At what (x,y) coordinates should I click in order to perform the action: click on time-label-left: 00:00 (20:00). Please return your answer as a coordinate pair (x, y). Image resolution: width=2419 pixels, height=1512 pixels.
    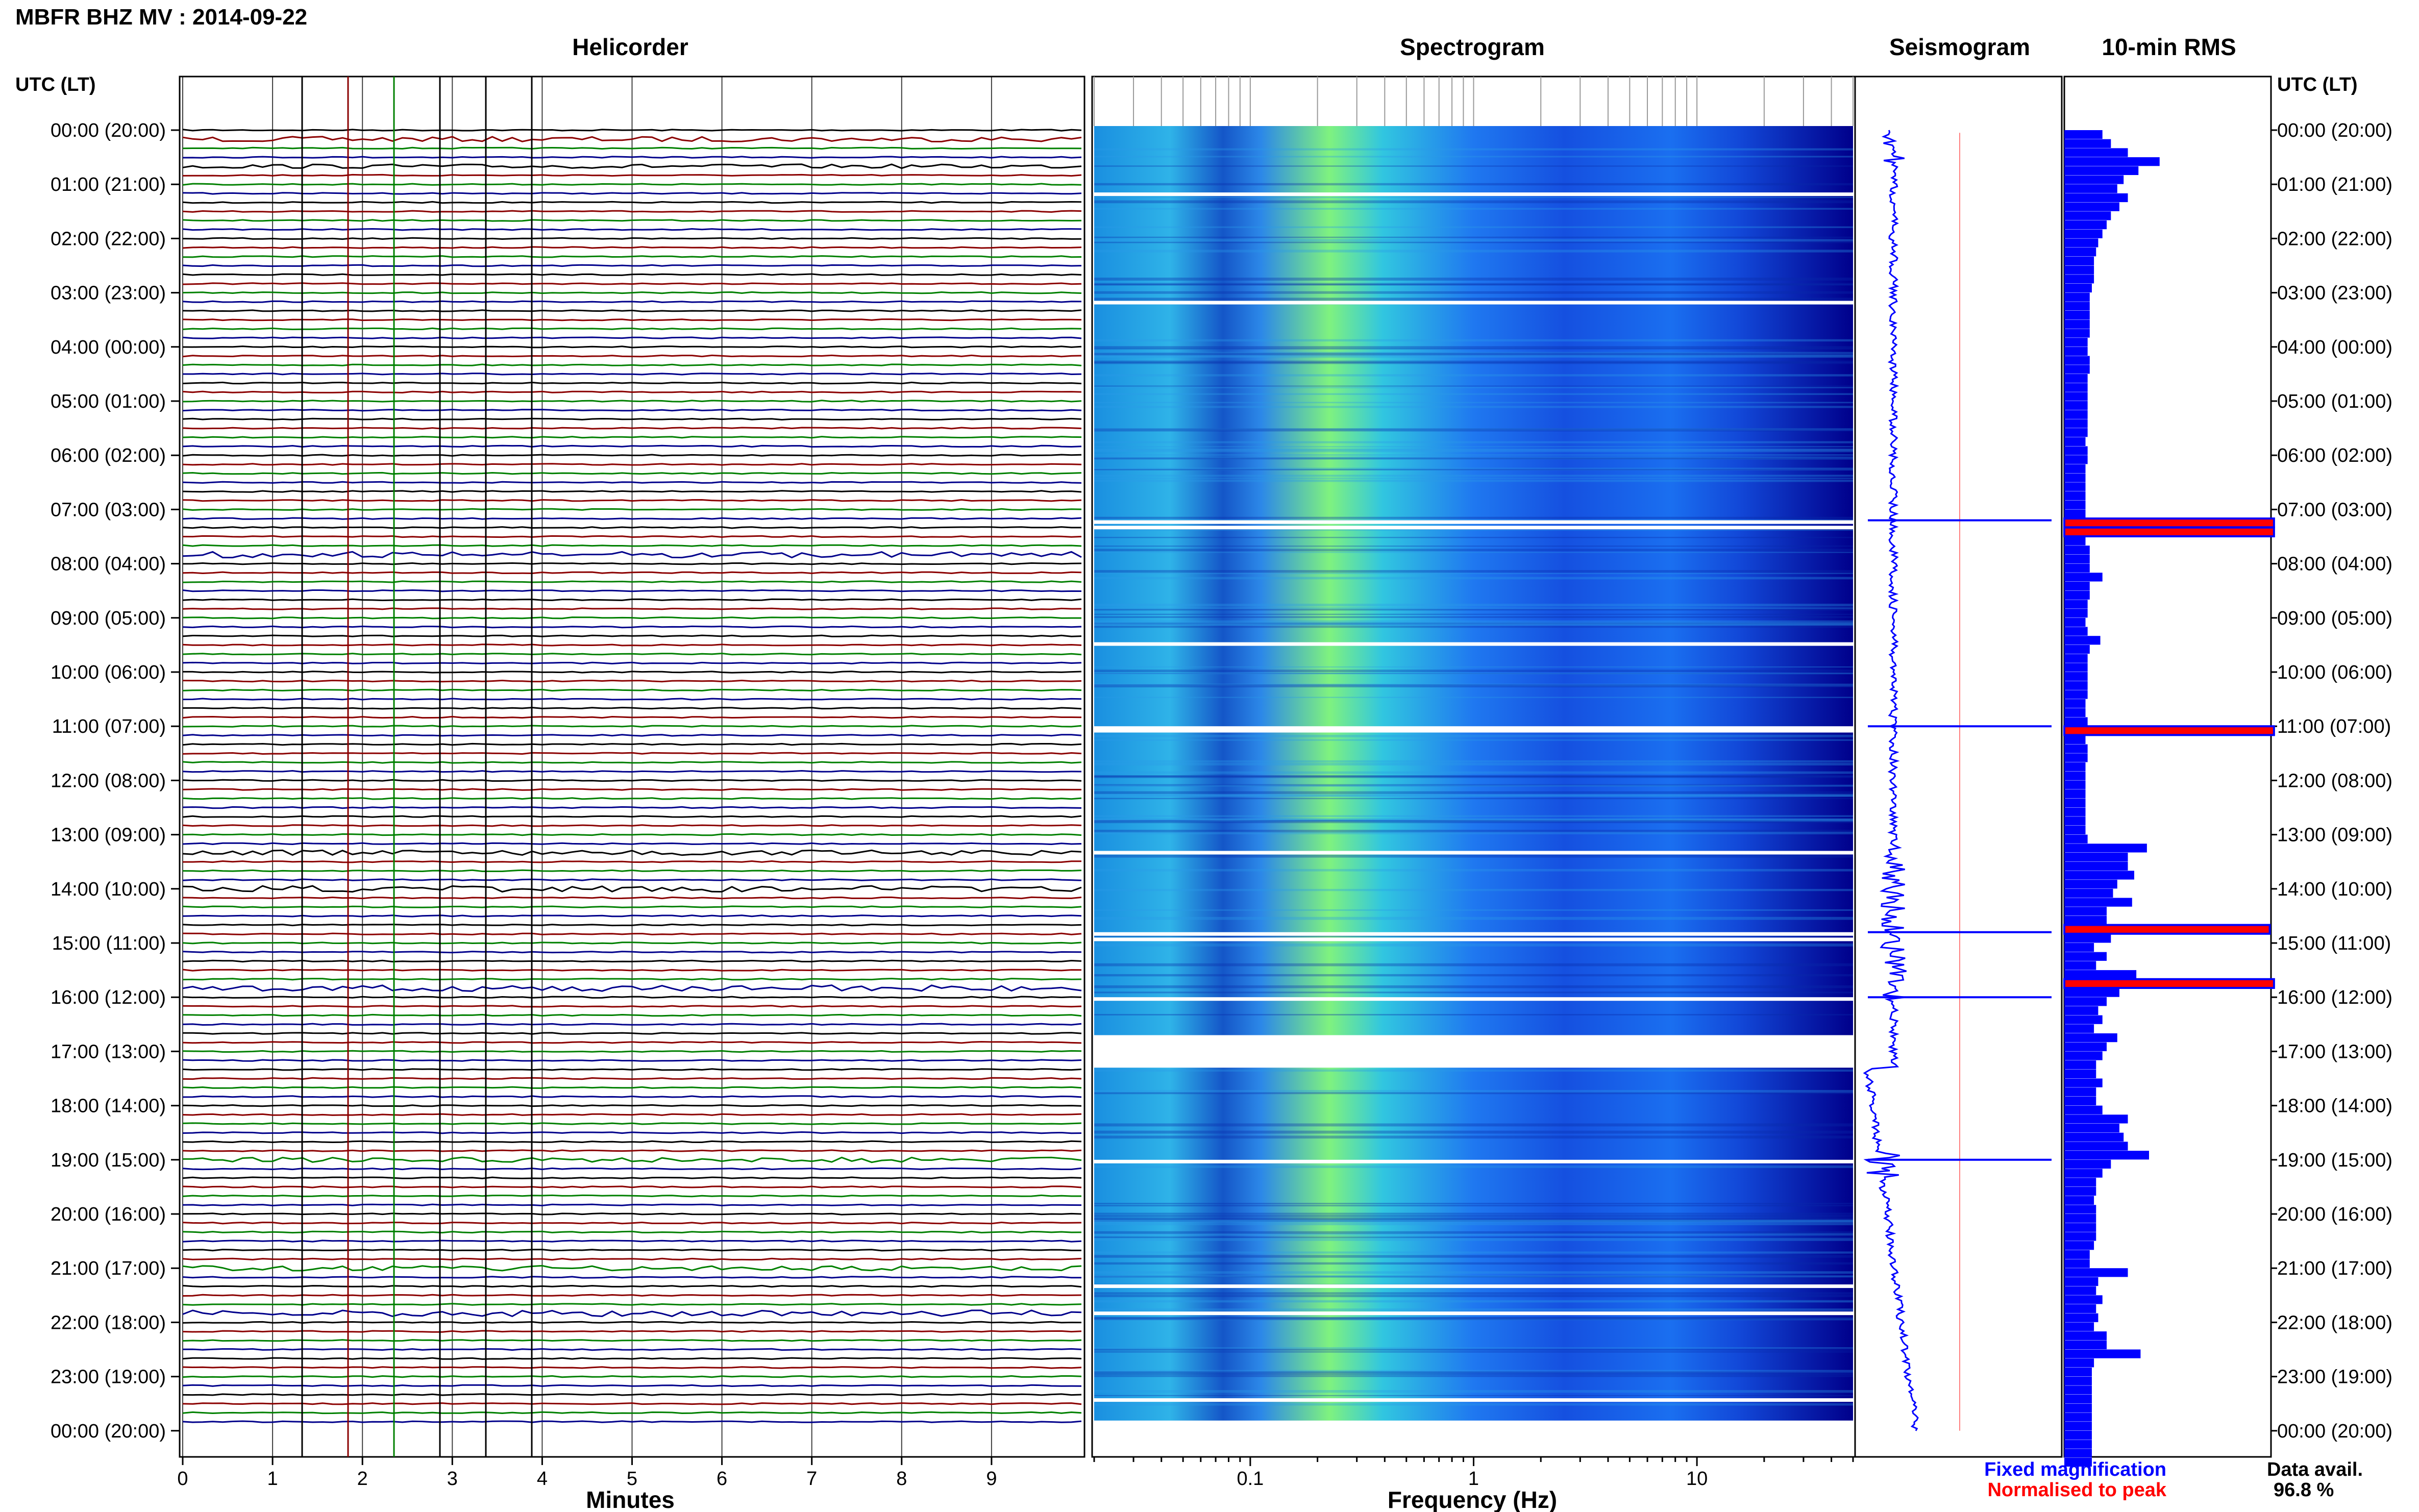
    Looking at the image, I should click on (108, 1431).